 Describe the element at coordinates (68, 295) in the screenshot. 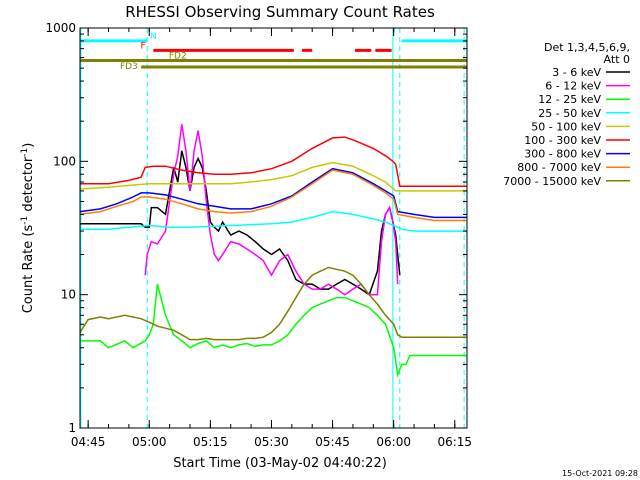

I see `y-tick-label-1: 10` at that location.